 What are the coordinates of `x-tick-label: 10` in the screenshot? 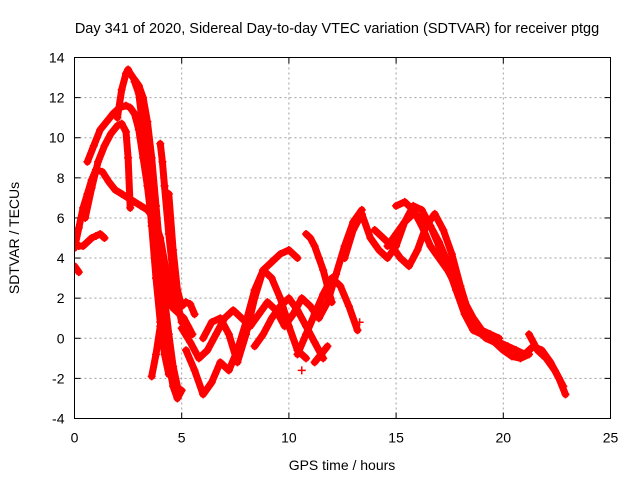 It's located at (289, 438).